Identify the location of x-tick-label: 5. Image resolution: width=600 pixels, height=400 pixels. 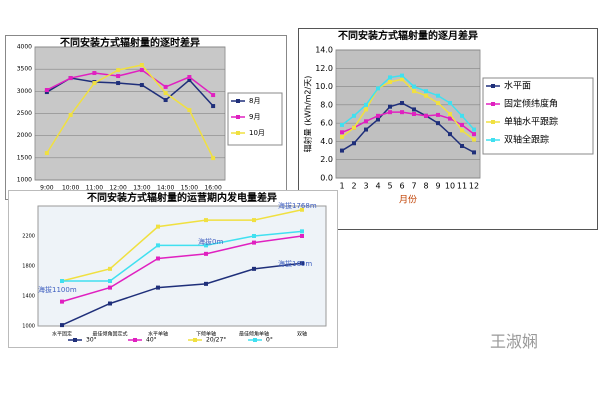
(389, 186).